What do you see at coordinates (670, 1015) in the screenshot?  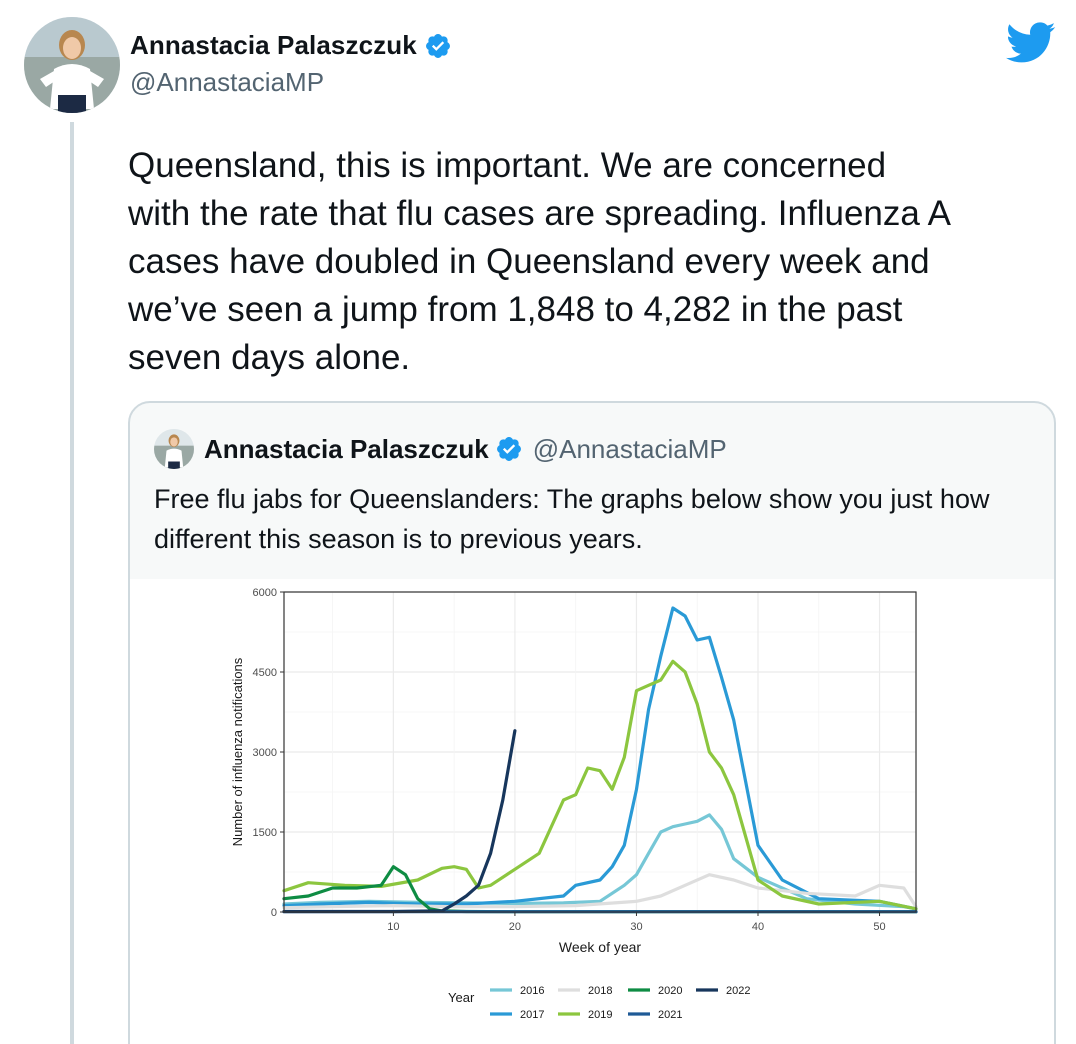 I see `legend-label-2021: 2021` at bounding box center [670, 1015].